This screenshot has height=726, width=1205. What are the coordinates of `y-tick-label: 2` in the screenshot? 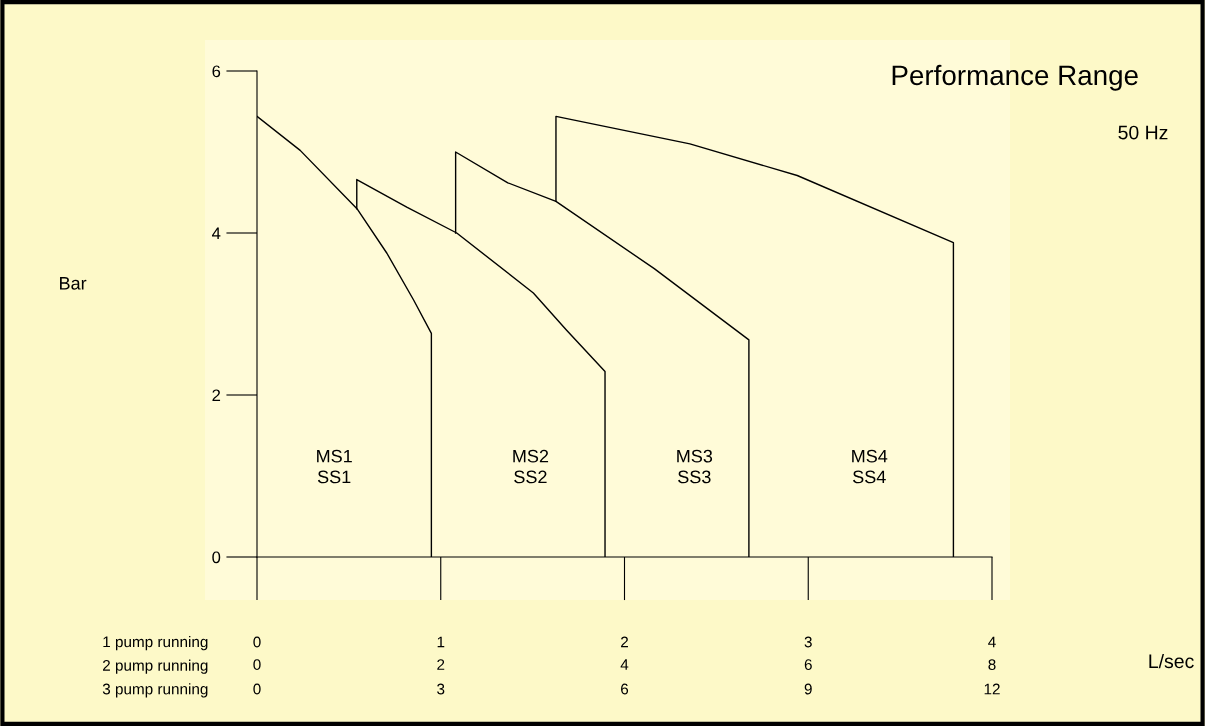 It's located at (216, 395).